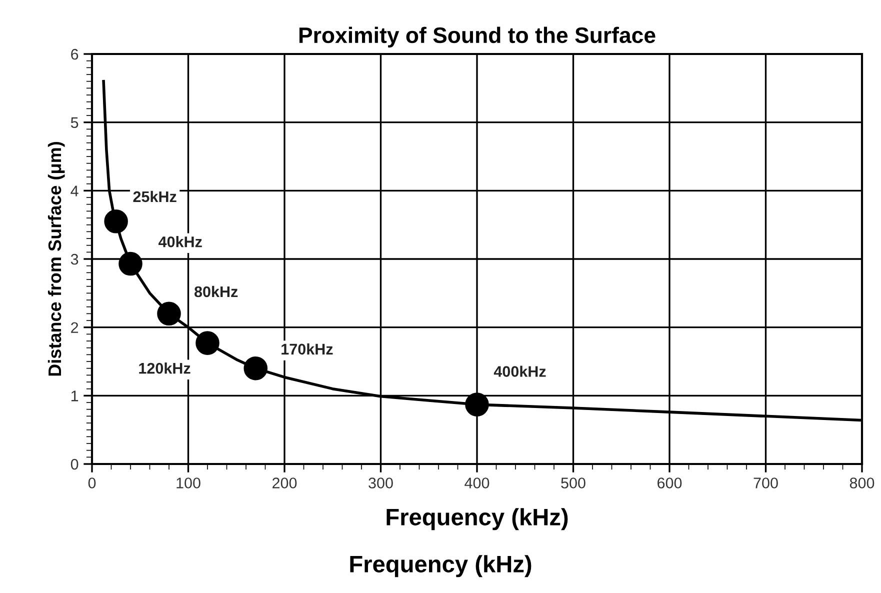  I want to click on y-tick-label: 6, so click(74, 54).